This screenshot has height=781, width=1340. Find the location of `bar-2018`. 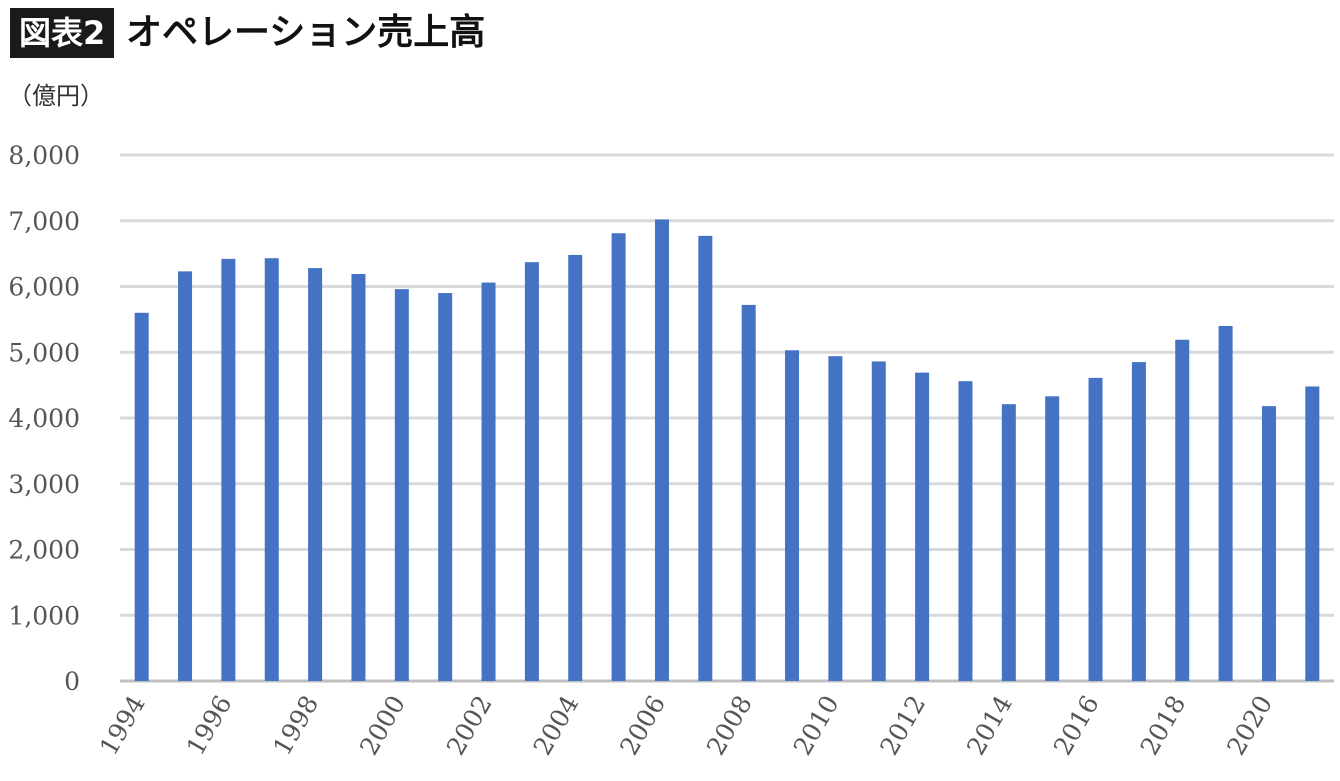

bar-2018 is located at coordinates (1182, 510).